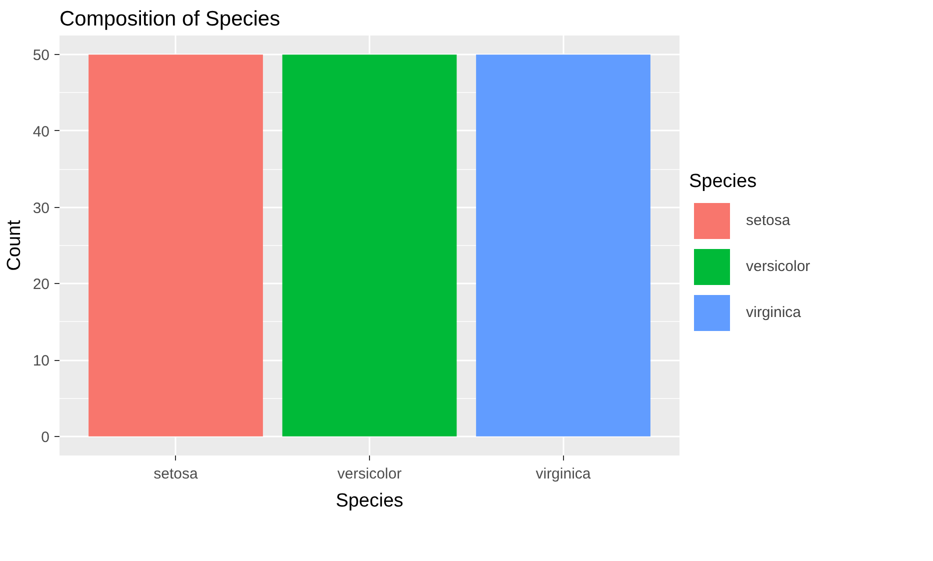  Describe the element at coordinates (41, 361) in the screenshot. I see `y-tick-label: 10` at that location.